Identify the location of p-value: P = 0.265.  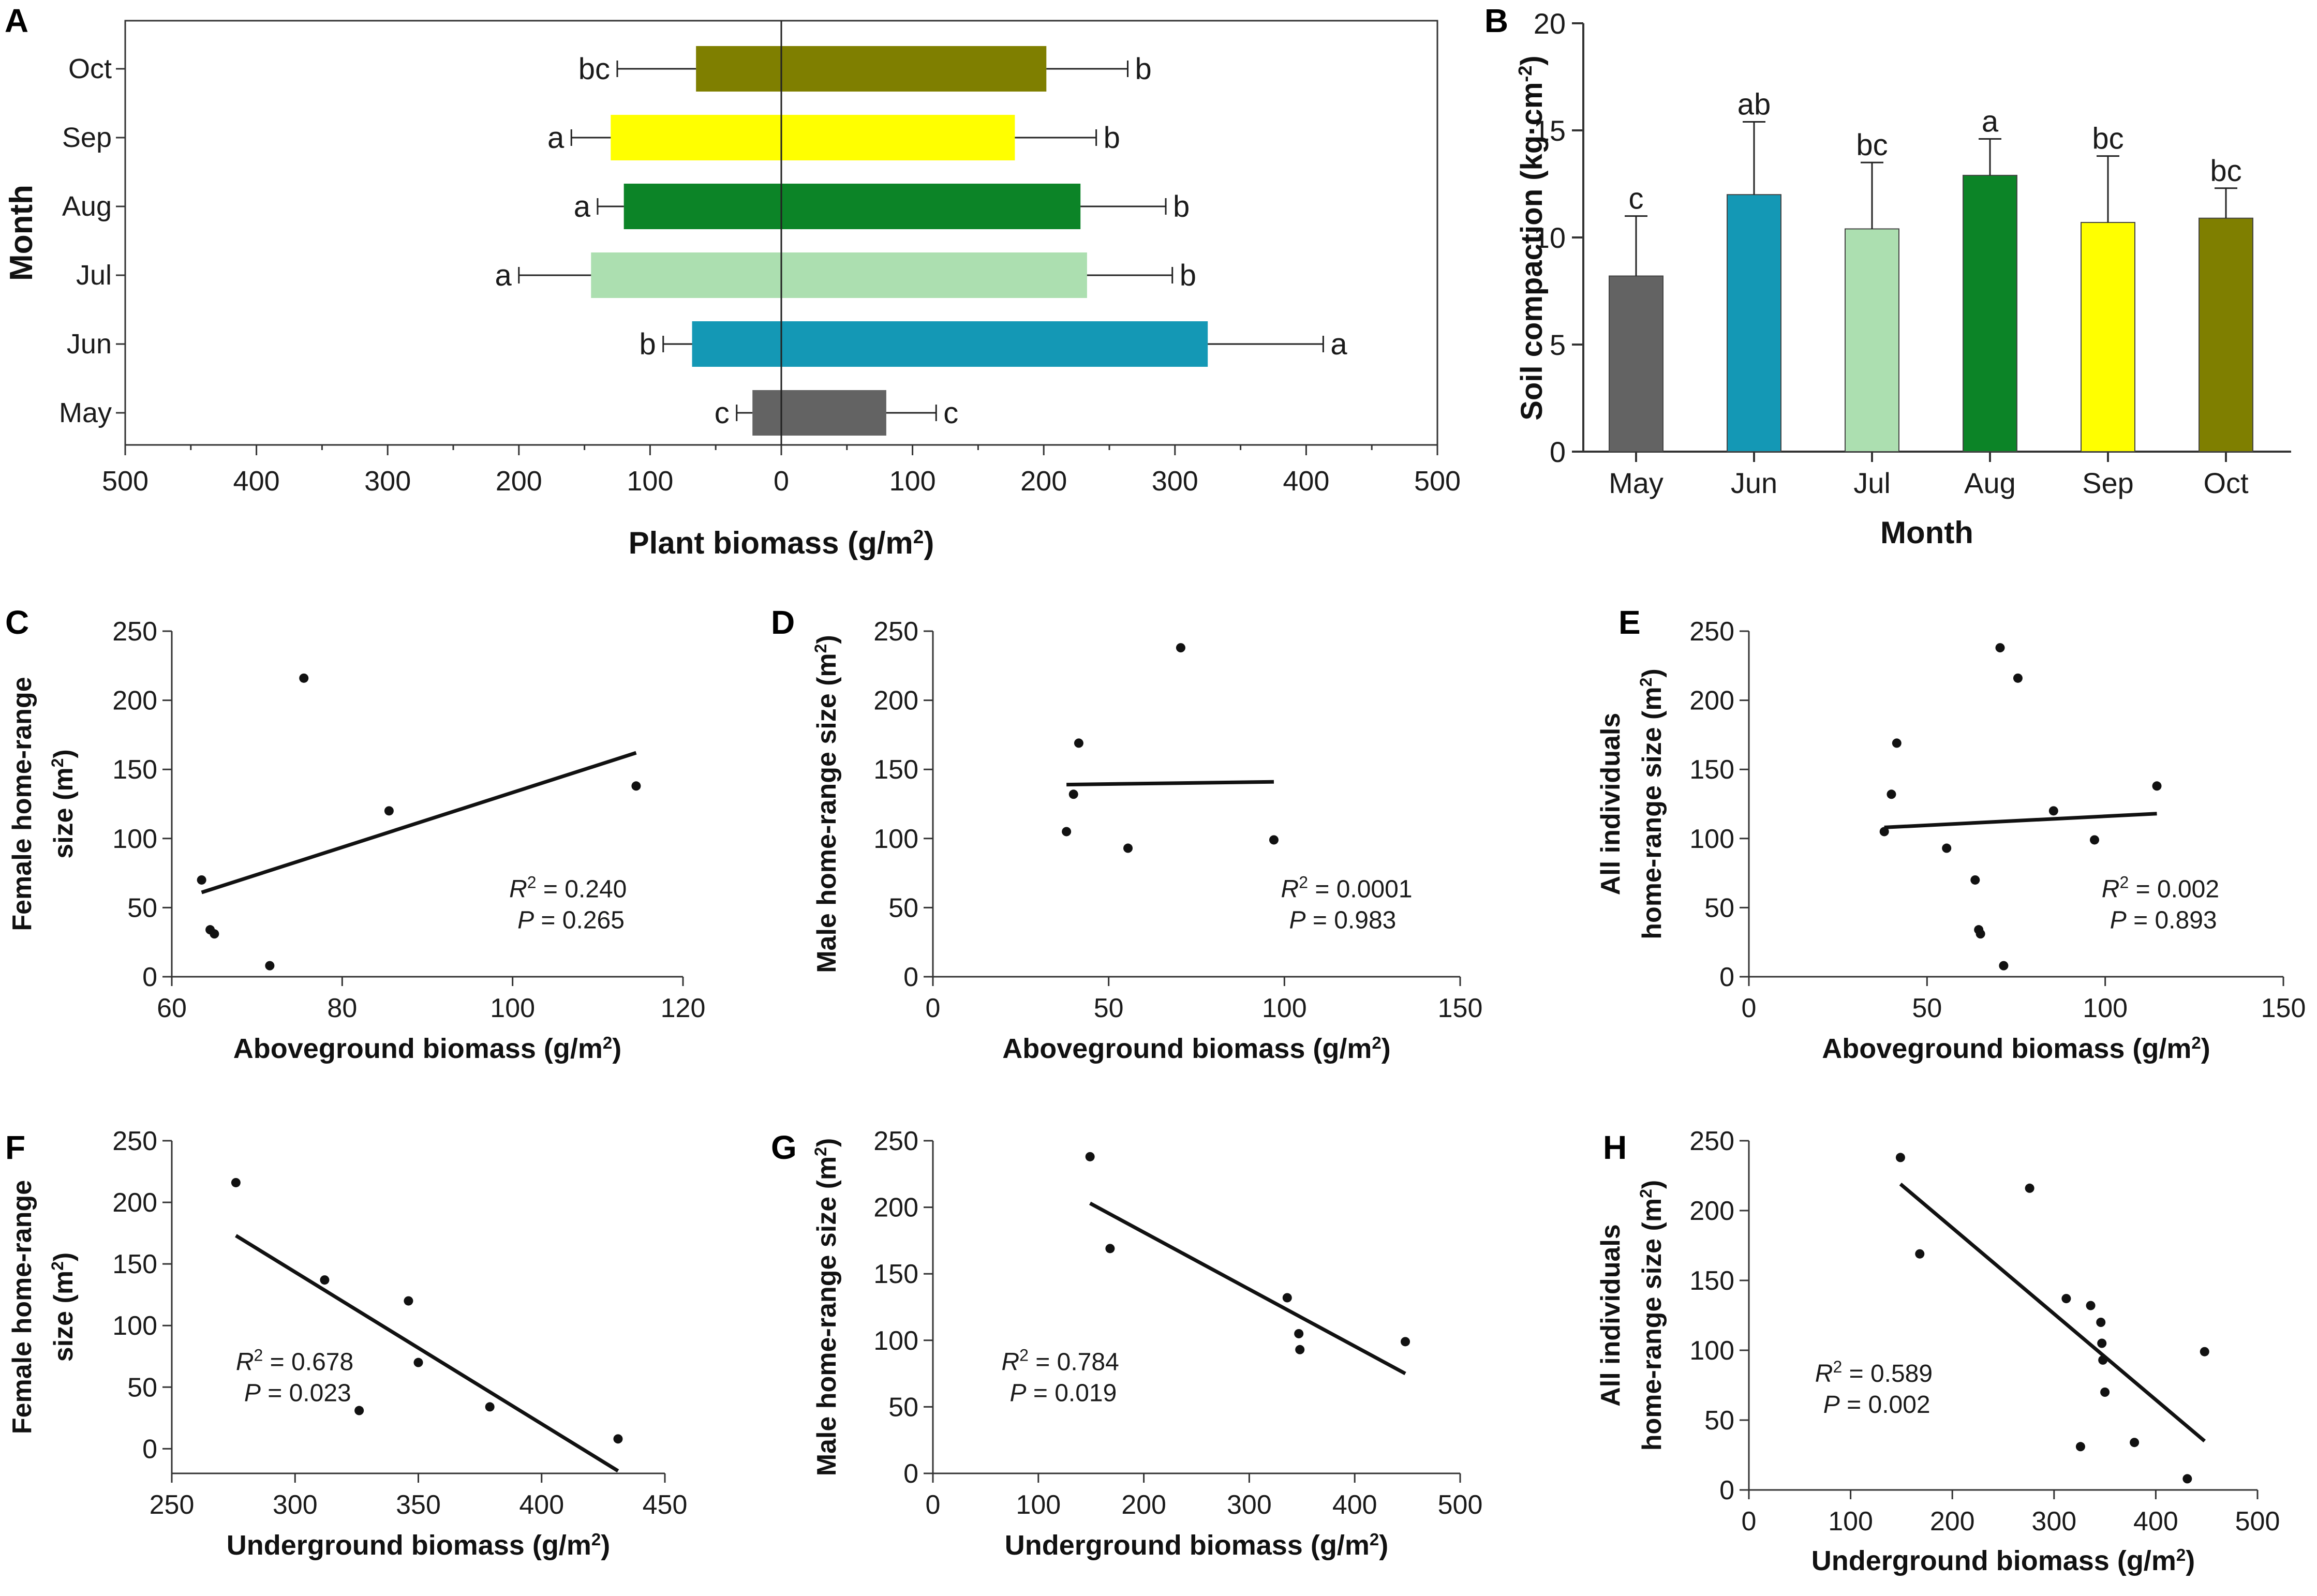
(571, 920).